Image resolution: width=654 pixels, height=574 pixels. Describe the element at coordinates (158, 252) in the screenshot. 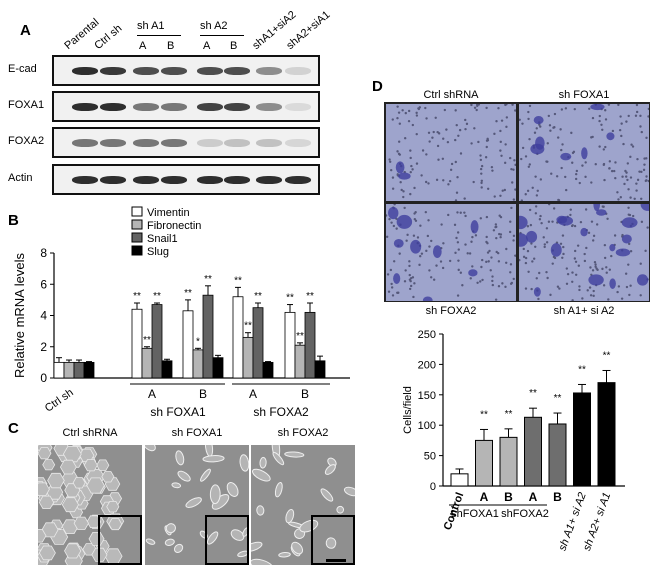

I see `legend-label: Slug` at that location.